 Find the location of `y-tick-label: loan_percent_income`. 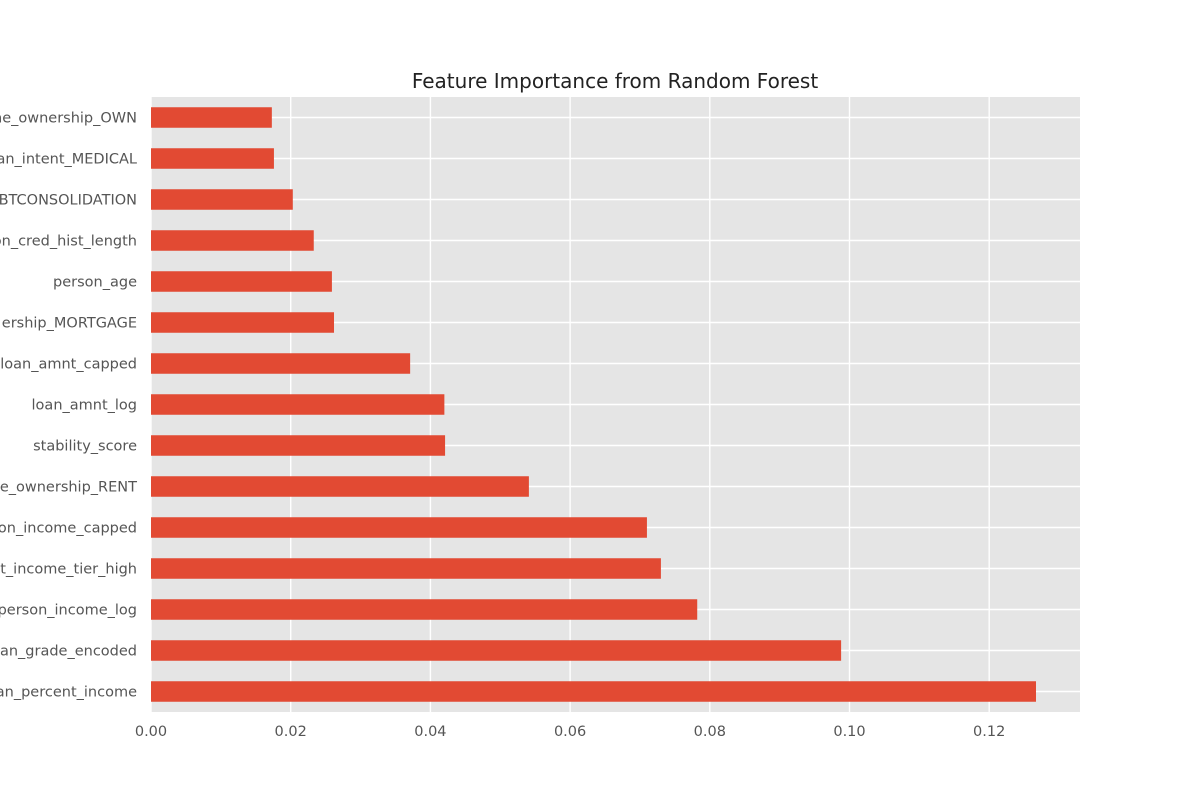

y-tick-label: loan_percent_income is located at coordinates (68, 693).